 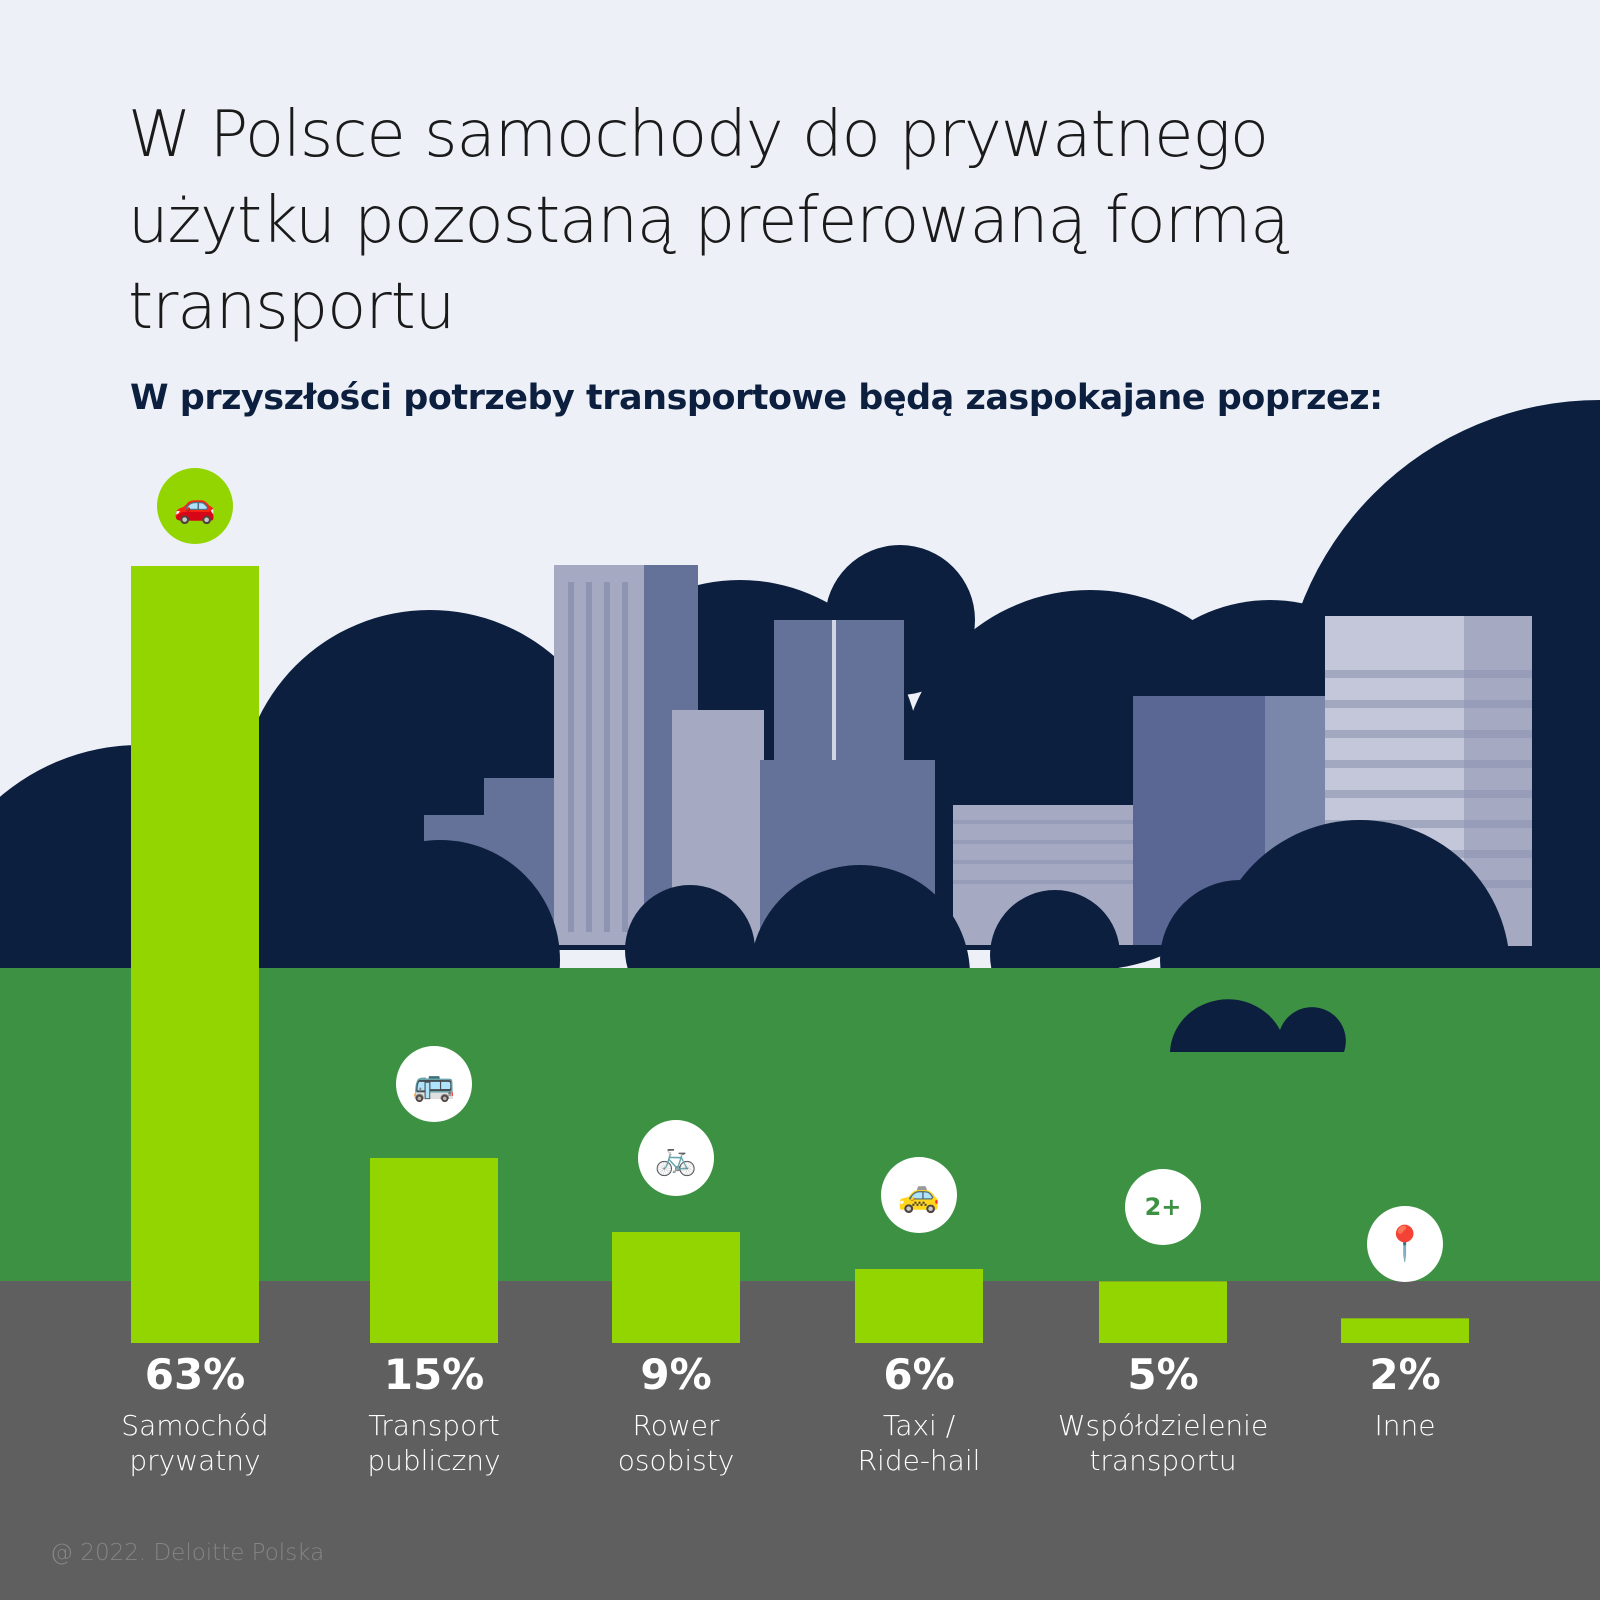 I want to click on category-label: Współdzielenie transportu, so click(x=1163, y=1443).